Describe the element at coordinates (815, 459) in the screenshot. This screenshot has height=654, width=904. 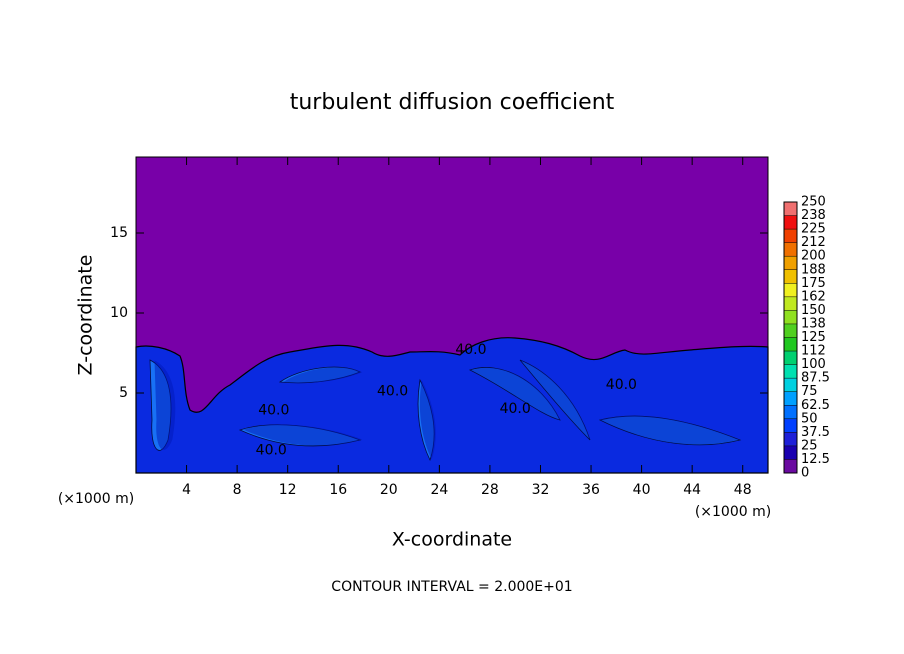
I see `colorbar-tick-label: 12.5` at that location.